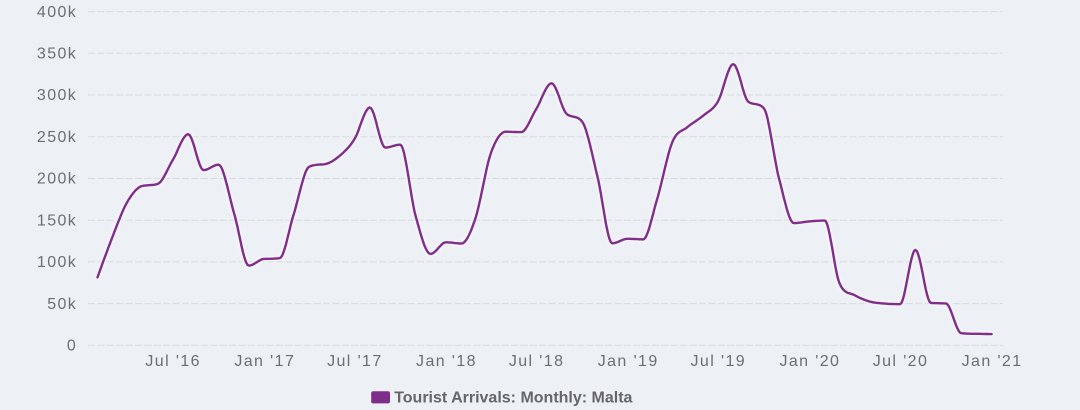 The width and height of the screenshot is (1080, 410). Describe the element at coordinates (57, 95) in the screenshot. I see `svg-text: 300k` at that location.